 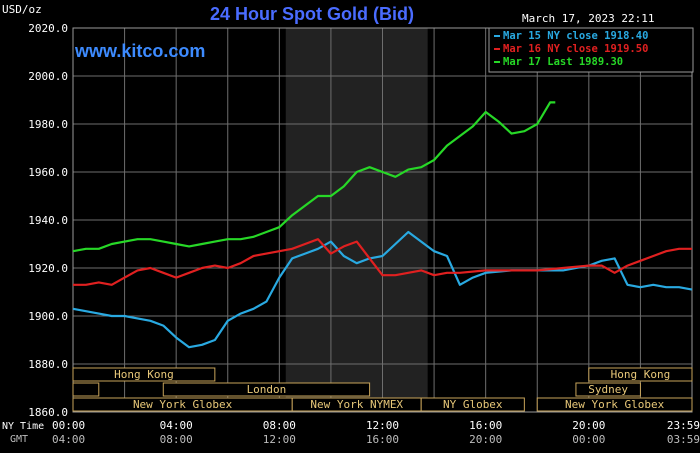 What do you see at coordinates (48, 76) in the screenshot?
I see `y-tick-label: 2000.0` at bounding box center [48, 76].